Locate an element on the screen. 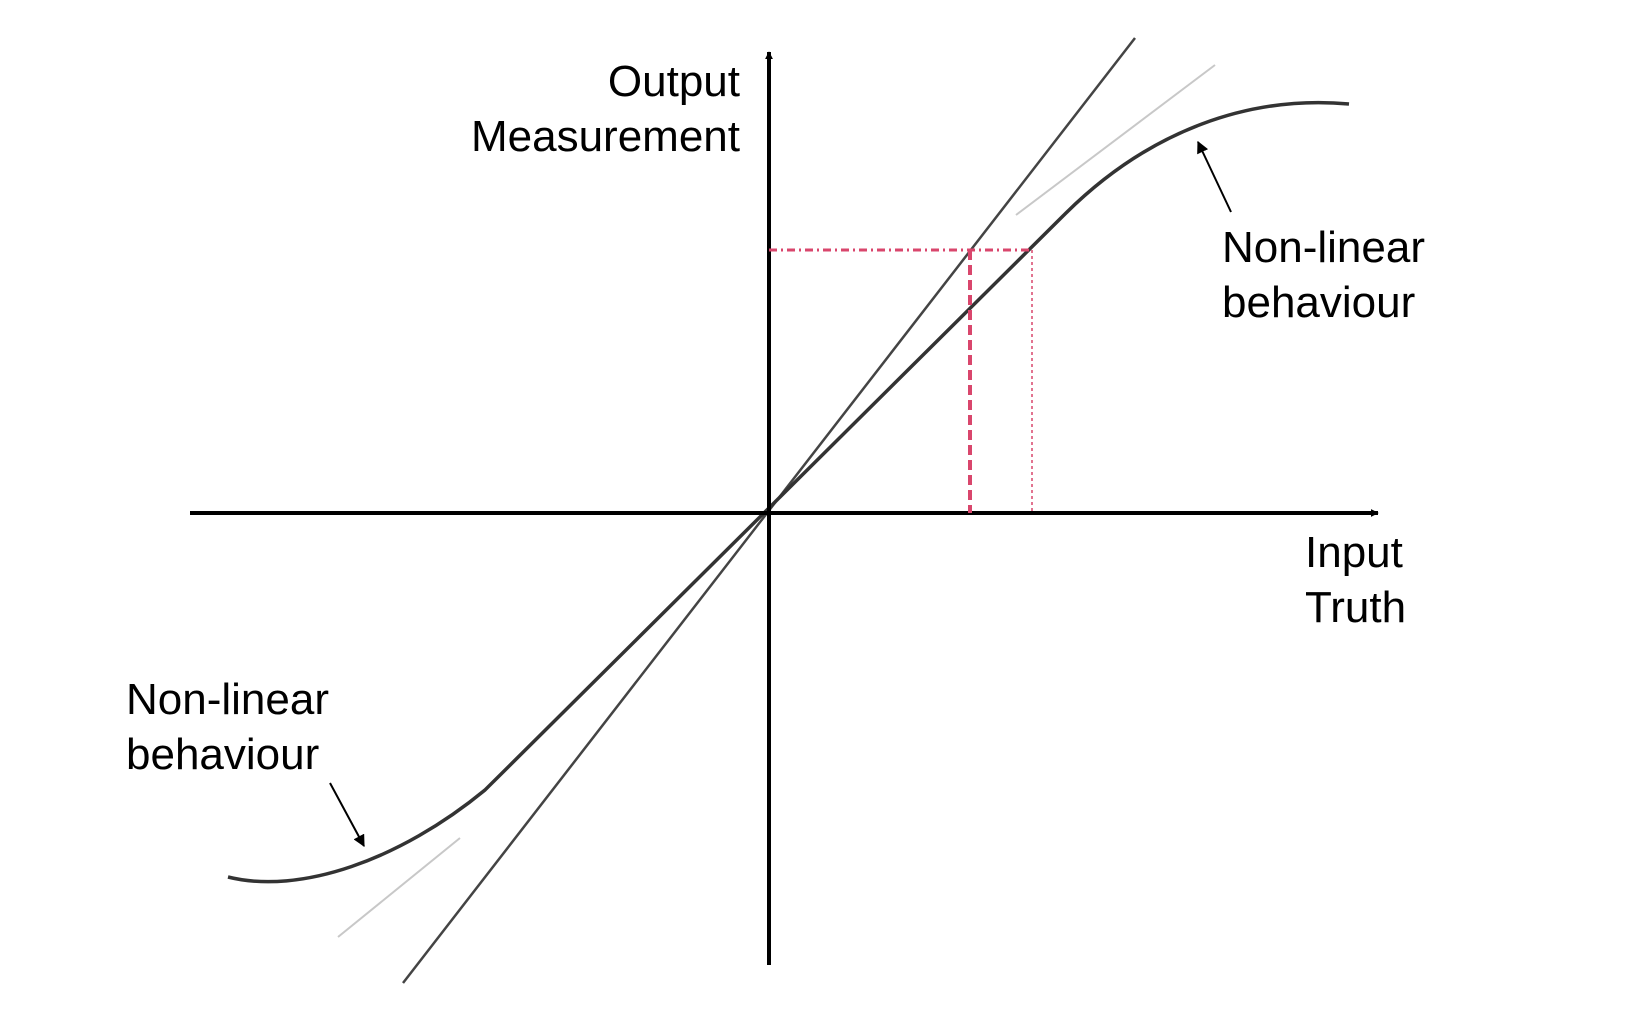  lower-annotation-label-line1: Non-linear is located at coordinates (227, 699).